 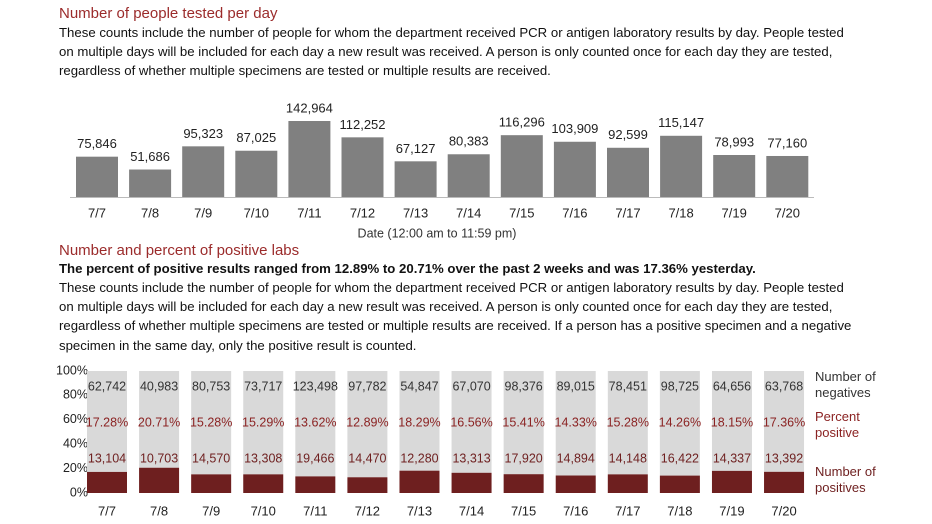 I want to click on data-label: 63,768, so click(x=784, y=386).